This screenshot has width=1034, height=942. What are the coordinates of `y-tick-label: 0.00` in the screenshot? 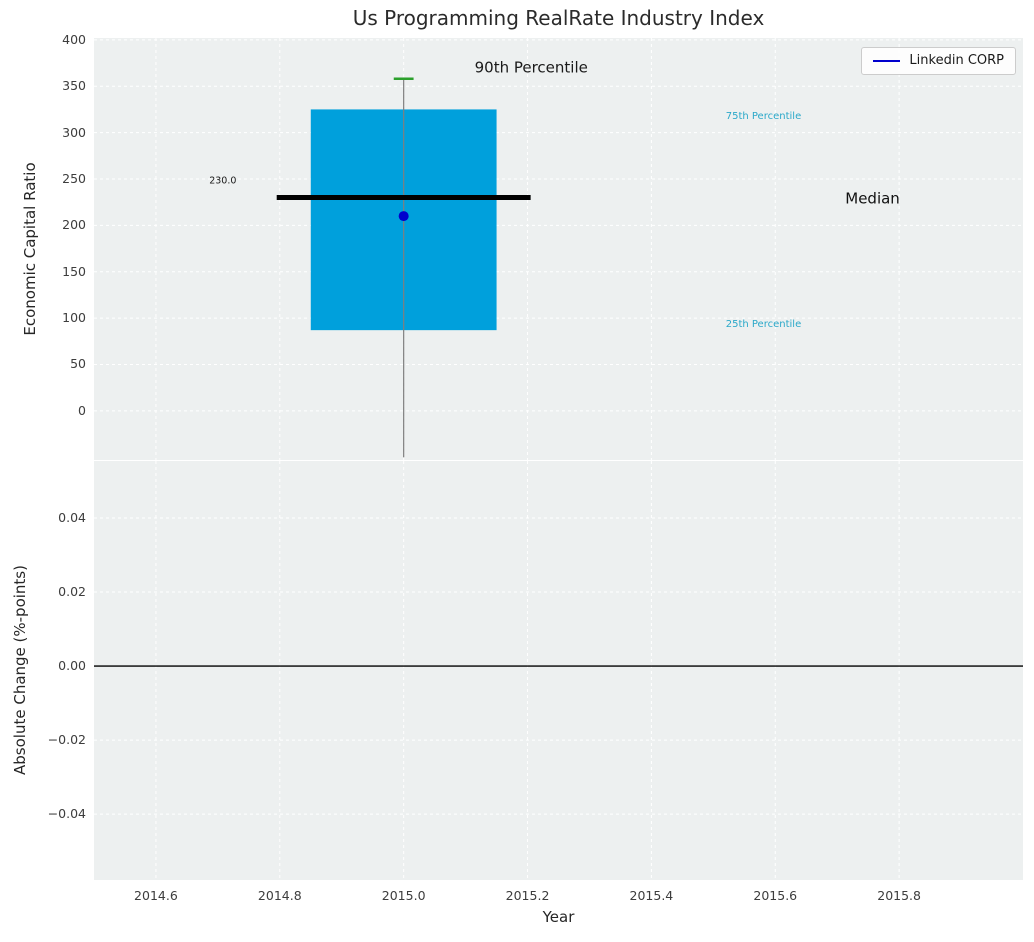 It's located at (72, 666).